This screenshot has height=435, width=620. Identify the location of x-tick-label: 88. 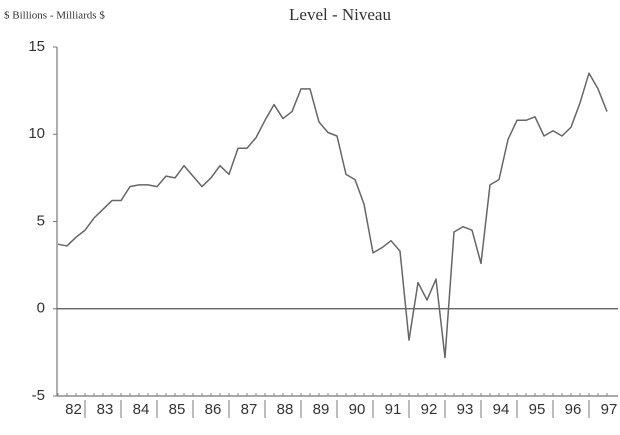
(285, 409).